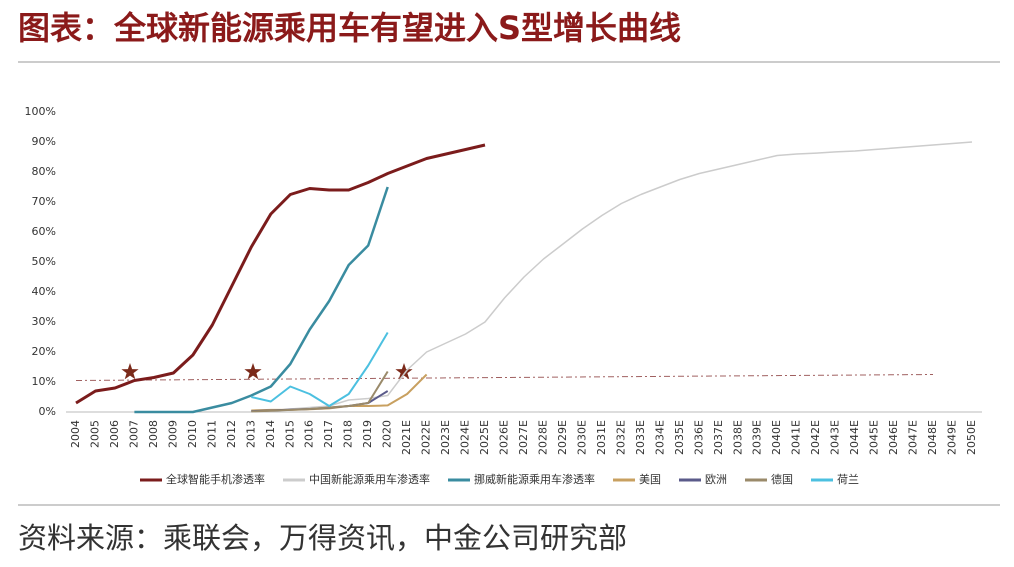 The image size is (1014, 567). What do you see at coordinates (562, 437) in the screenshot?
I see `x-tick-label: 2029E` at bounding box center [562, 437].